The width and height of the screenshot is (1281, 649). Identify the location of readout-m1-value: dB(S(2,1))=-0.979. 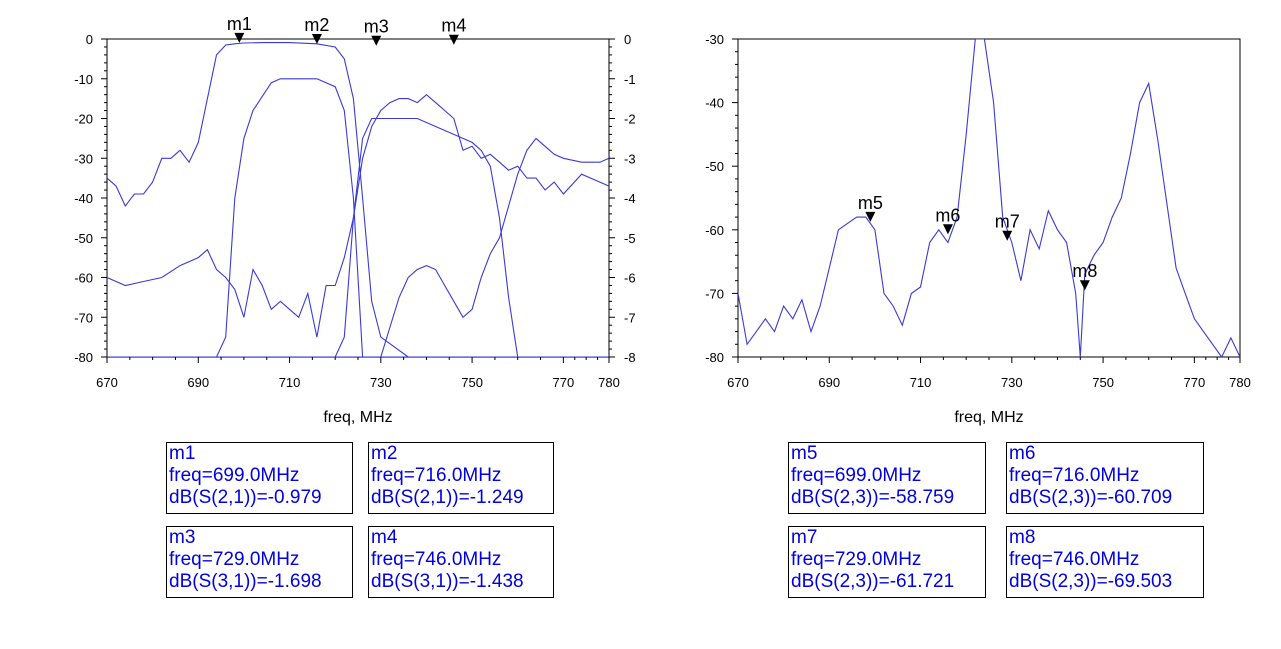
(245, 497).